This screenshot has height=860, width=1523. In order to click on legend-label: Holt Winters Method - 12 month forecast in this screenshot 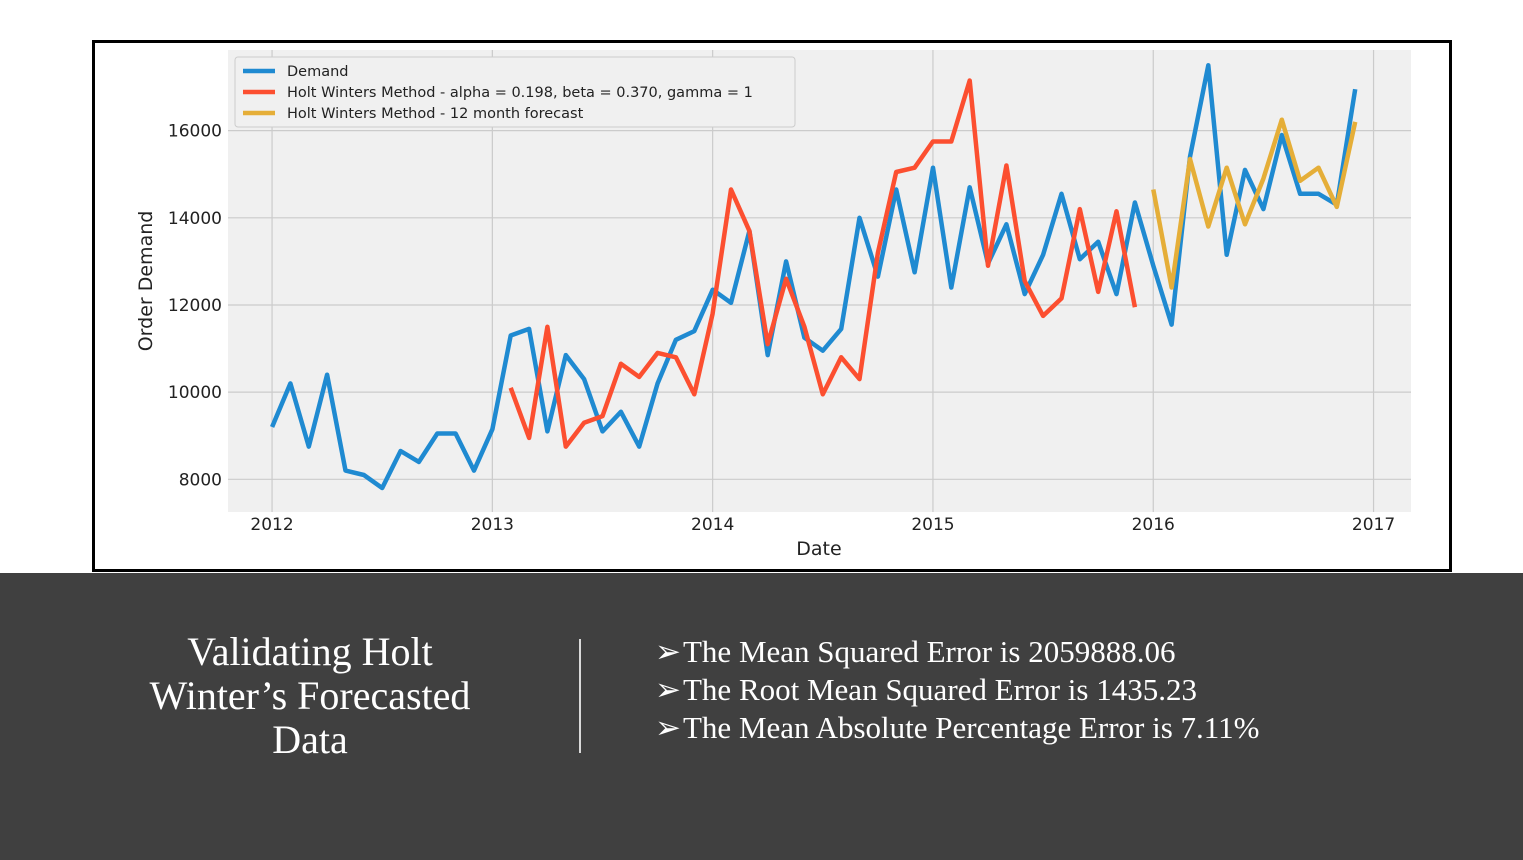, I will do `click(435, 114)`.